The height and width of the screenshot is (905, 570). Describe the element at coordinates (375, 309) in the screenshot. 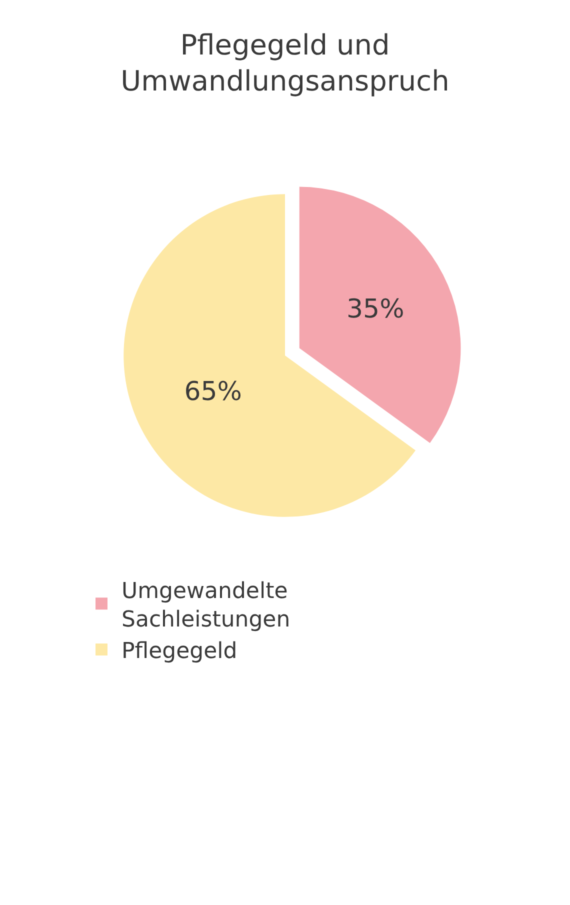

I see `data-label: 35%` at that location.